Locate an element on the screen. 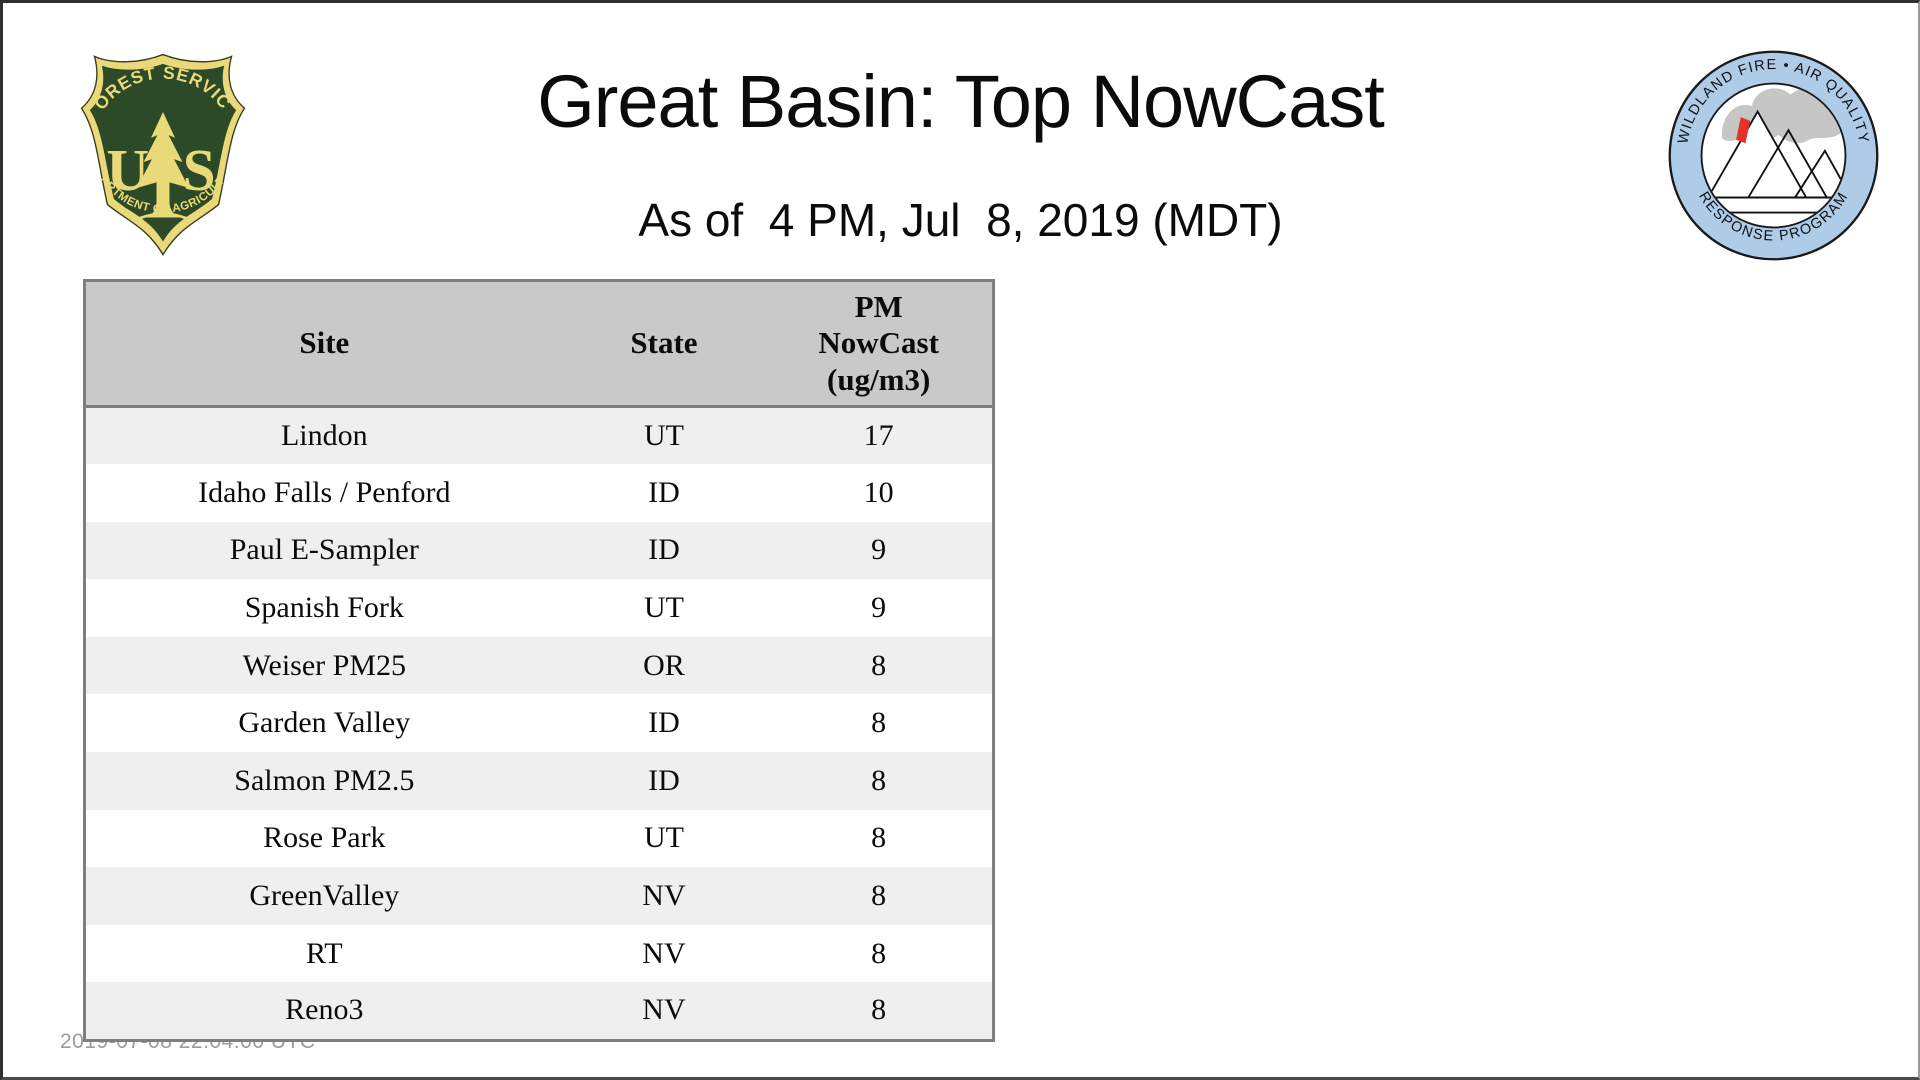 The image size is (1920, 1080). fs-logo-letter-u: U is located at coordinates (127, 170).